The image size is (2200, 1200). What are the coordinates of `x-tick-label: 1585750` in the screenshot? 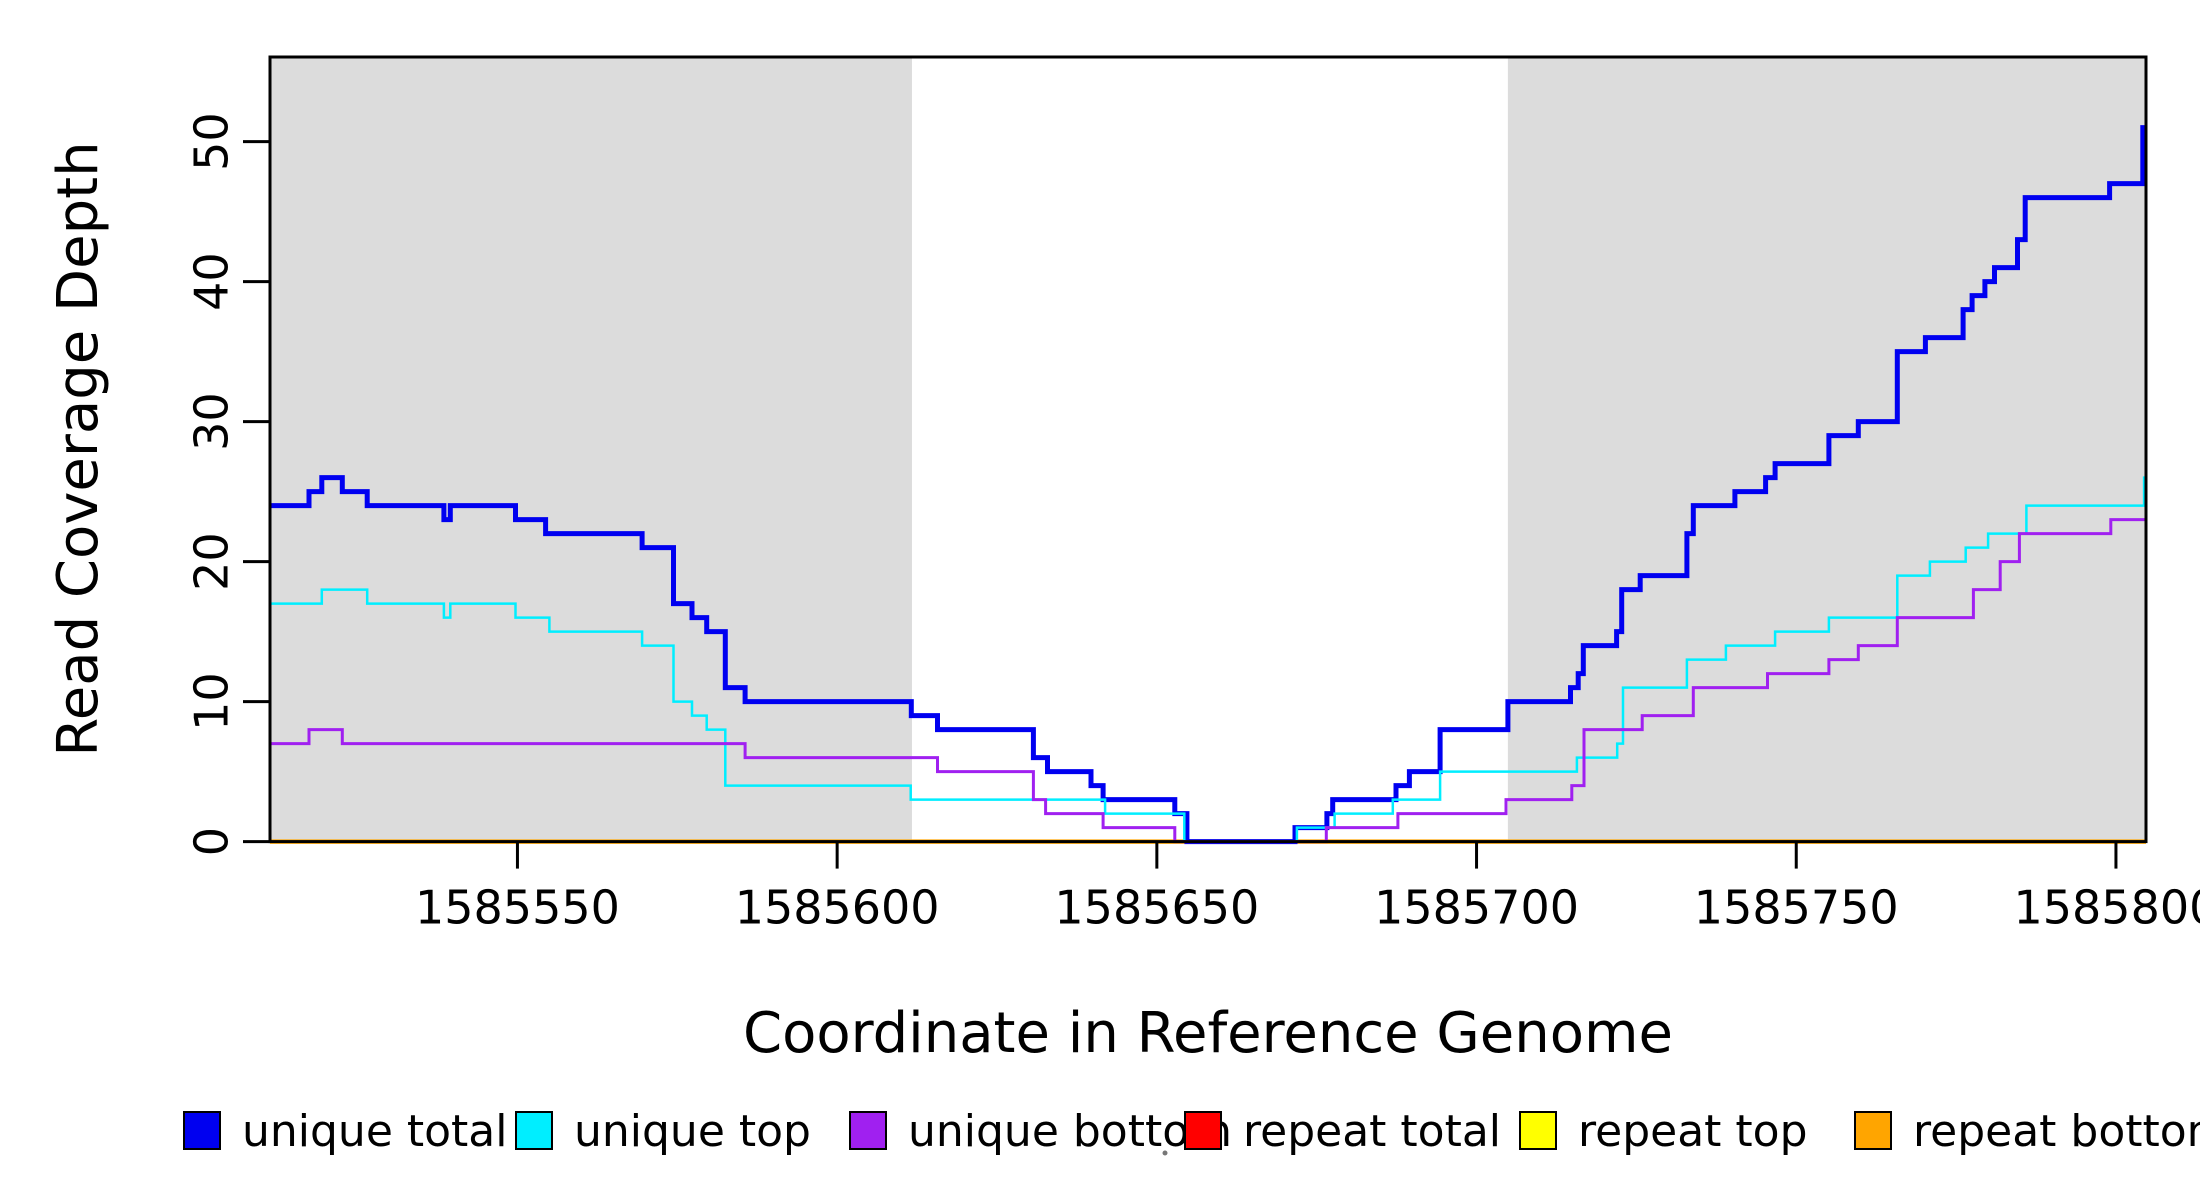 It's located at (1796, 908).